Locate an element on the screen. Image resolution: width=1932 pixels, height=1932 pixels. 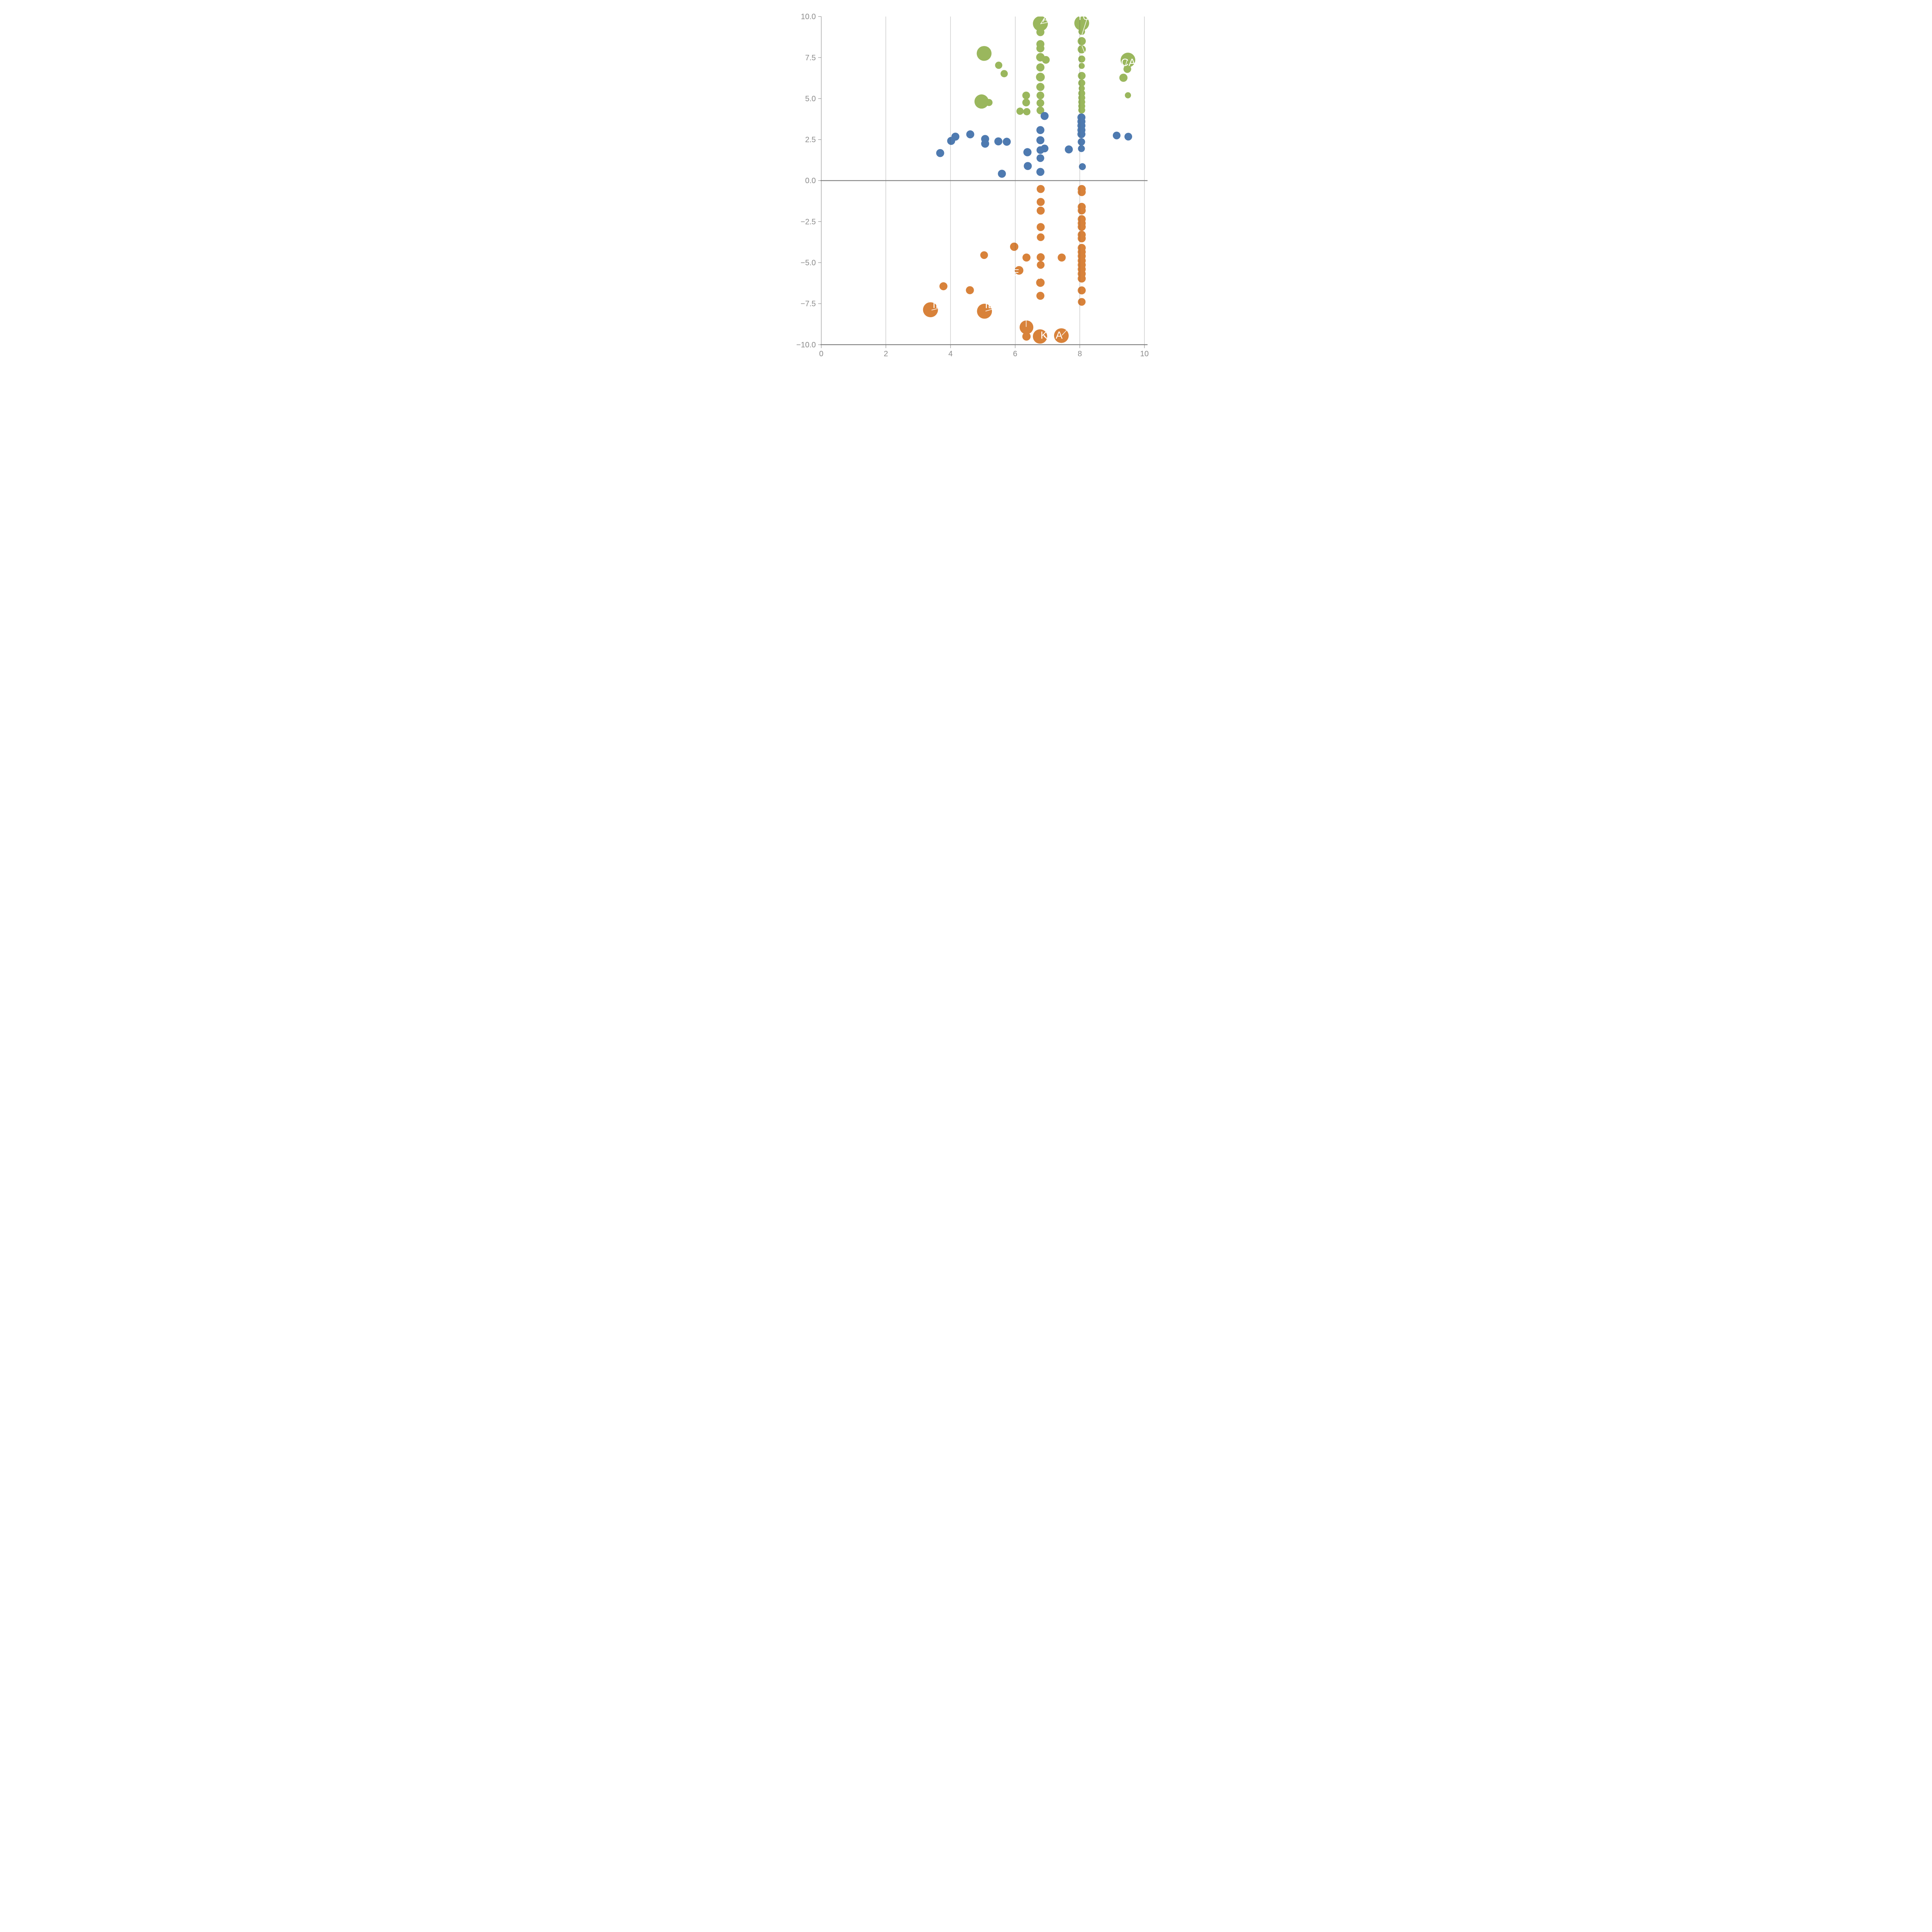
y-tick-label: 2.5 is located at coordinates (811, 140).